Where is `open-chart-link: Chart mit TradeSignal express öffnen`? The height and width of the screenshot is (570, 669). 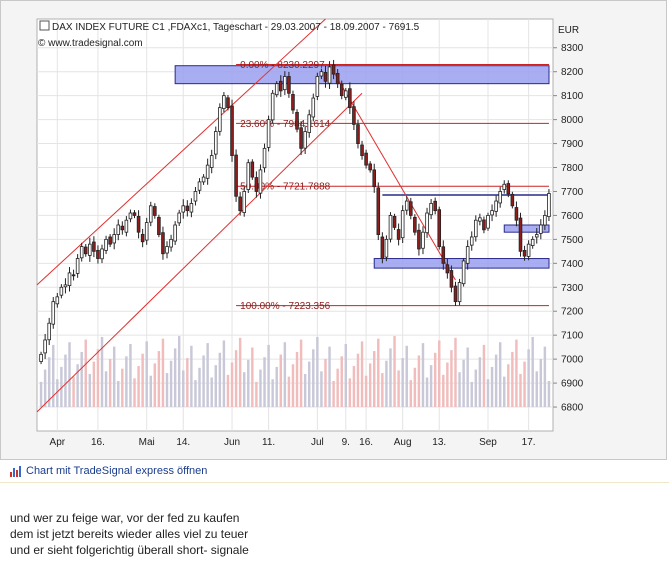 open-chart-link: Chart mit TradeSignal express öffnen is located at coordinates (108, 471).